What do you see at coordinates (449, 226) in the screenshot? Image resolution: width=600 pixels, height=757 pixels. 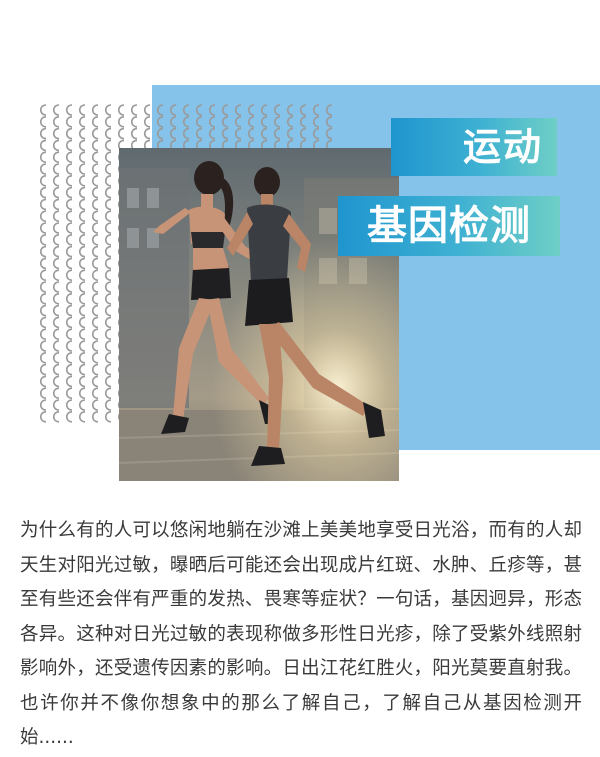 I see `title-badge-gene-test: 基因检测` at bounding box center [449, 226].